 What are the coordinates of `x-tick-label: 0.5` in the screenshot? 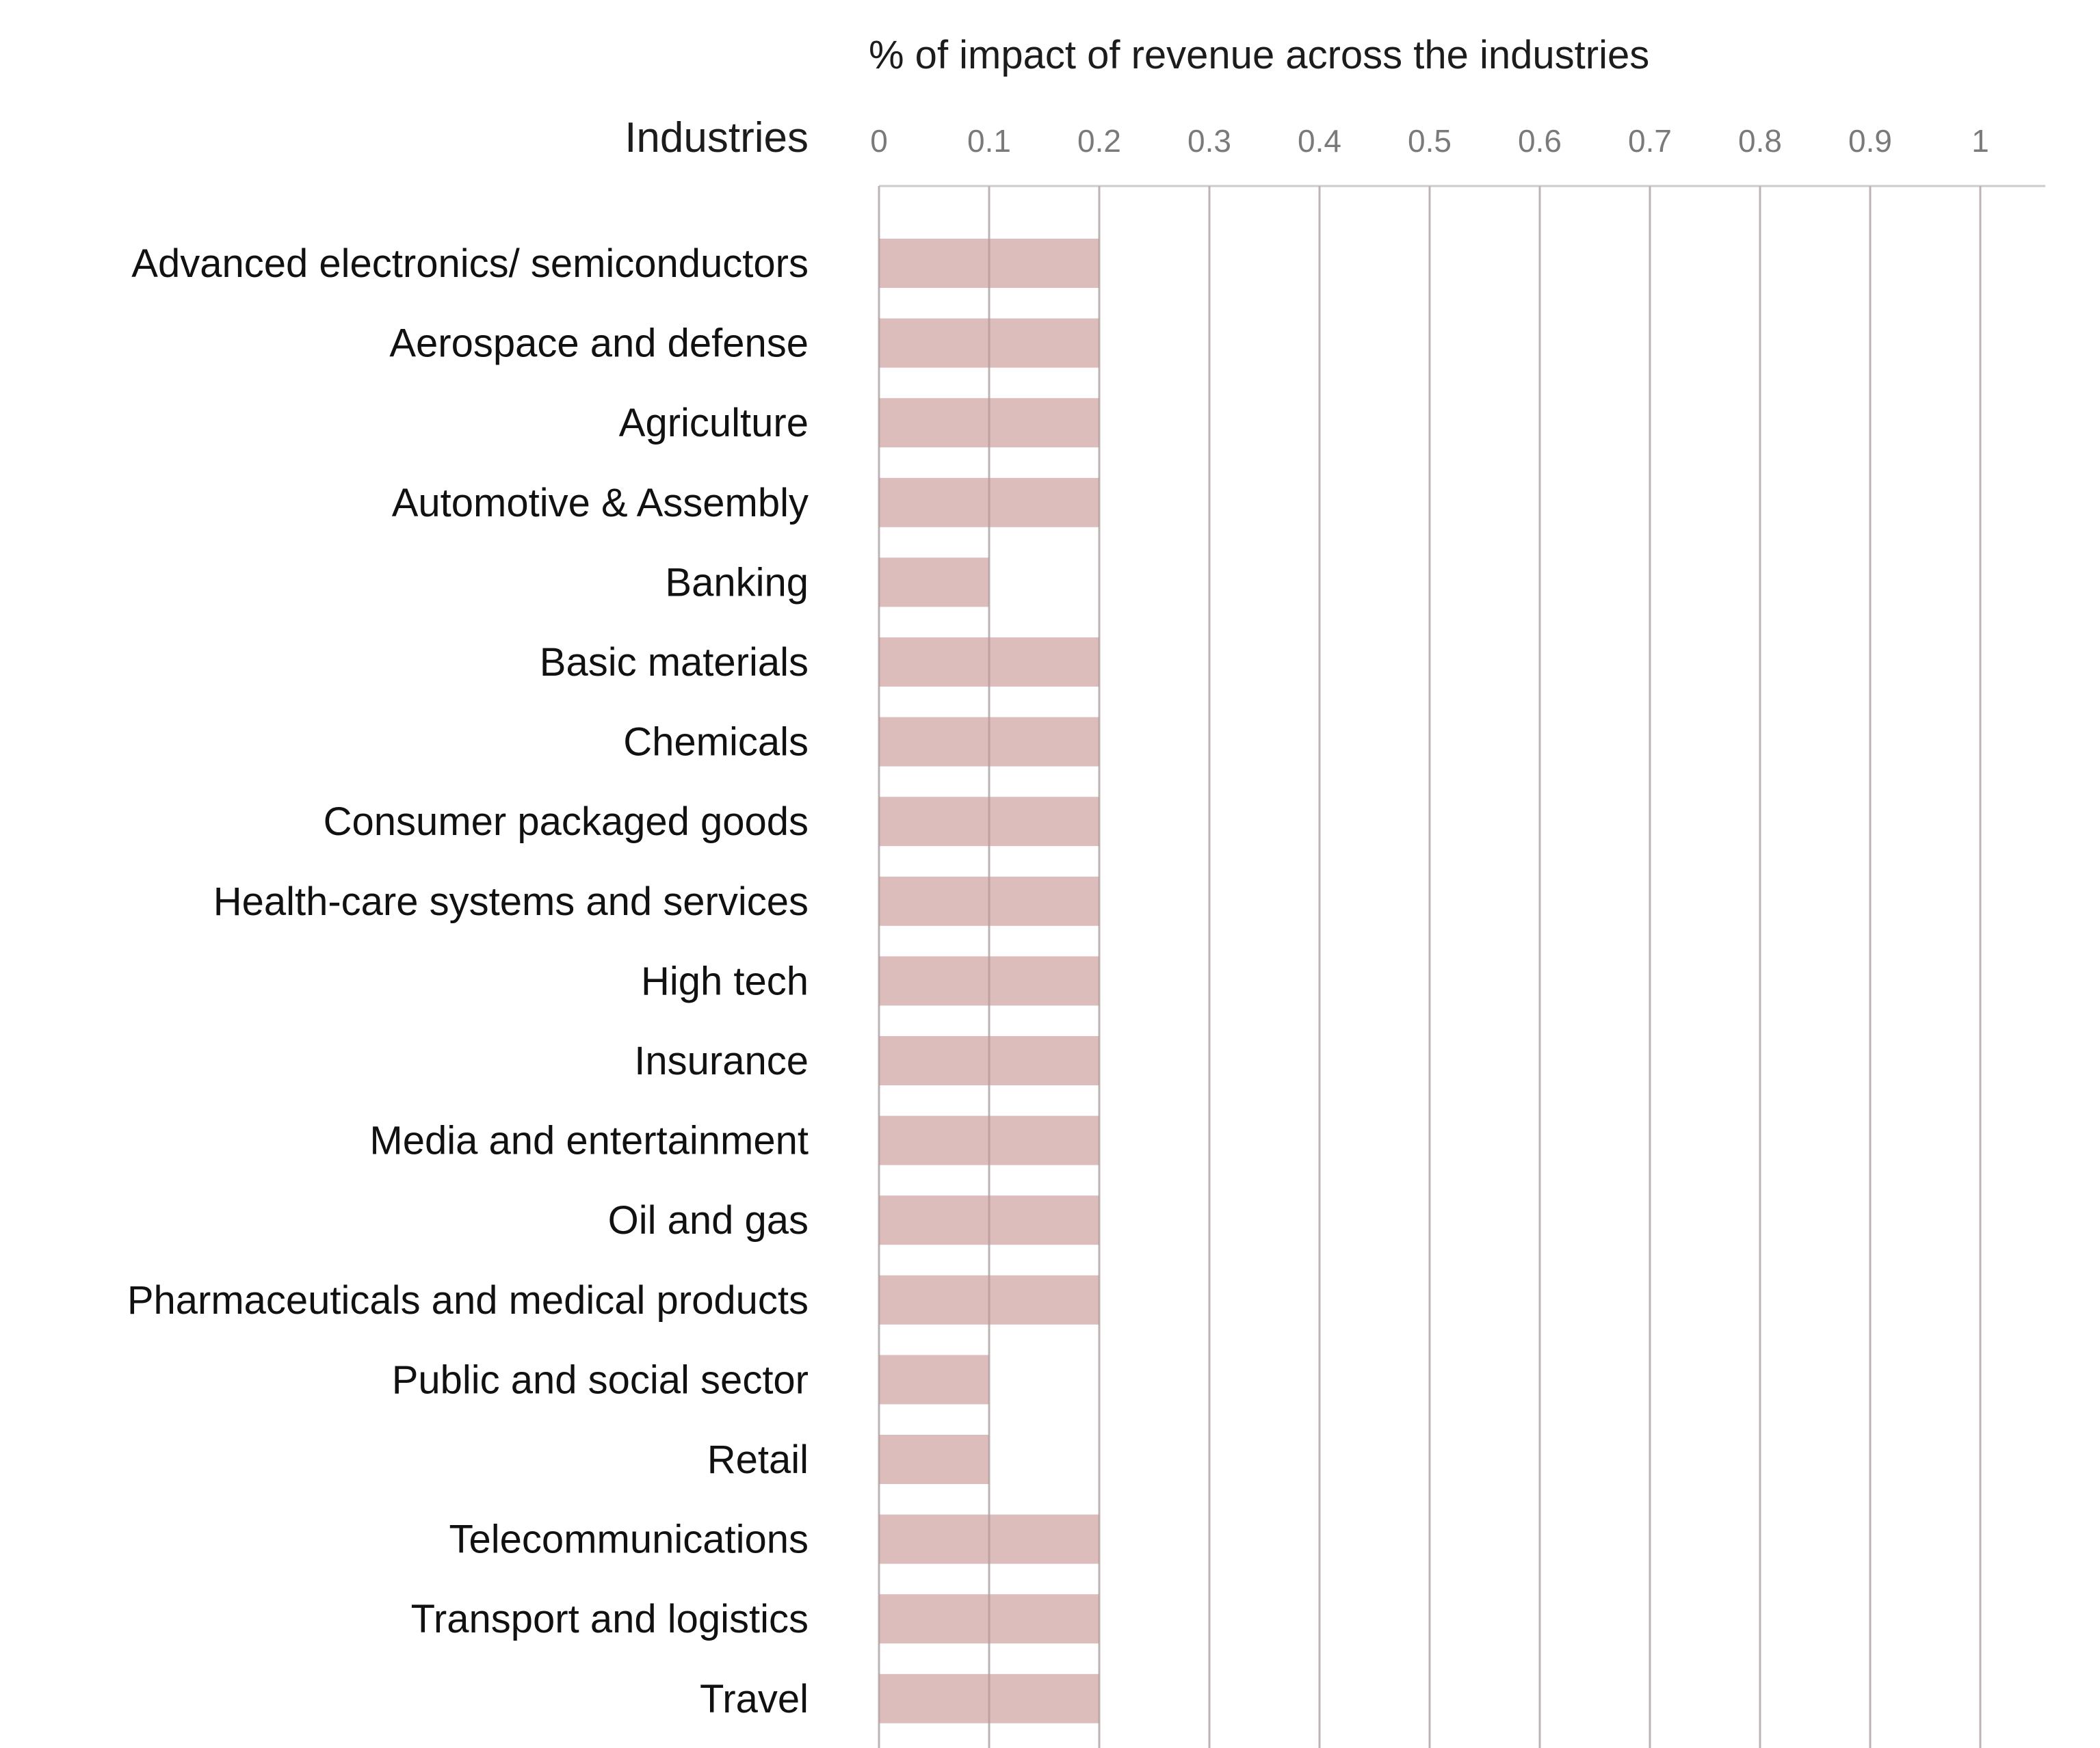 It's located at (1430, 141).